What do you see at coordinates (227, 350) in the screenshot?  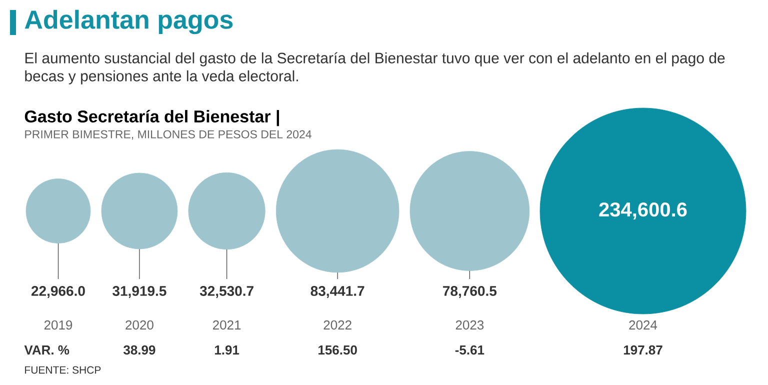 I see `text: 1.91` at bounding box center [227, 350].